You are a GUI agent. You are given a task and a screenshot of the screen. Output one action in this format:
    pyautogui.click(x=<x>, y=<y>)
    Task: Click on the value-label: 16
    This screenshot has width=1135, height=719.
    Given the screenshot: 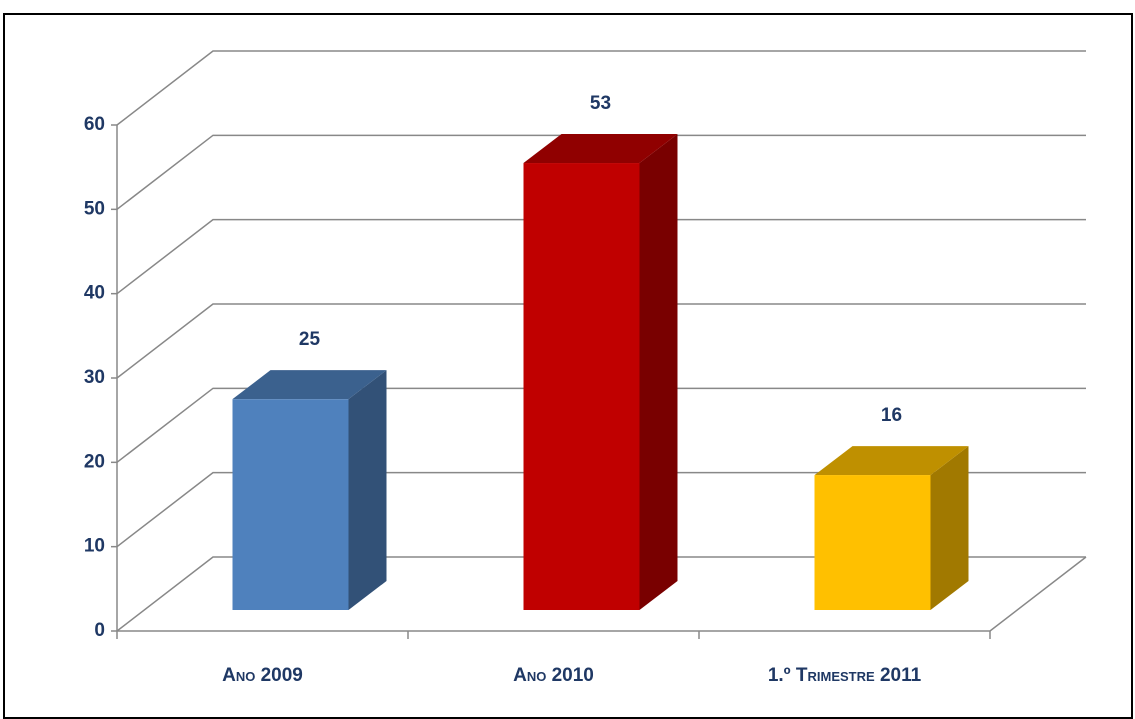 What is the action you would take?
    pyautogui.click(x=891, y=415)
    